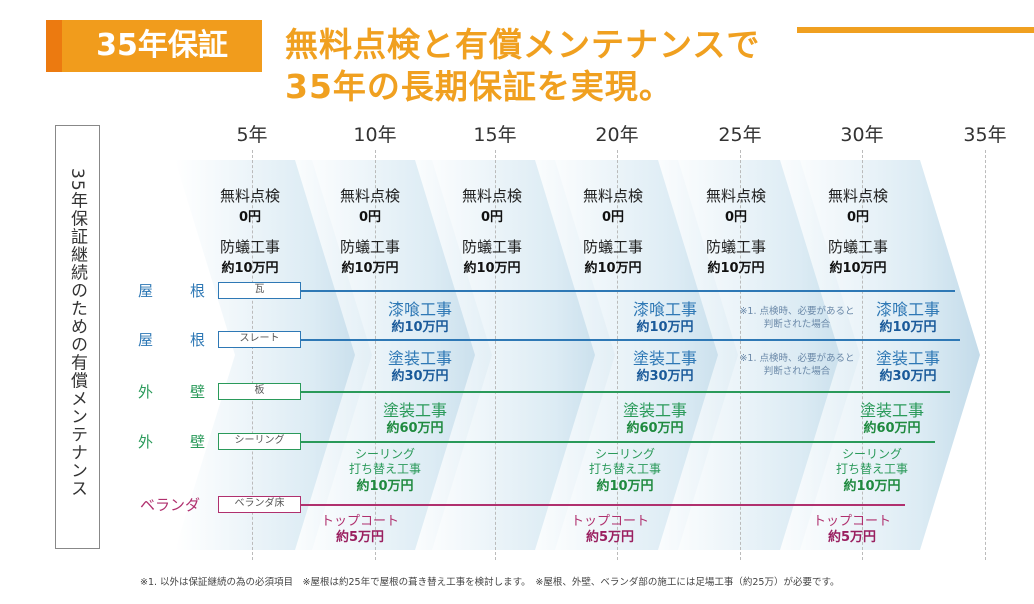 The width and height of the screenshot is (1034, 604). What do you see at coordinates (252, 135) in the screenshot?
I see `year-label: 5年` at bounding box center [252, 135].